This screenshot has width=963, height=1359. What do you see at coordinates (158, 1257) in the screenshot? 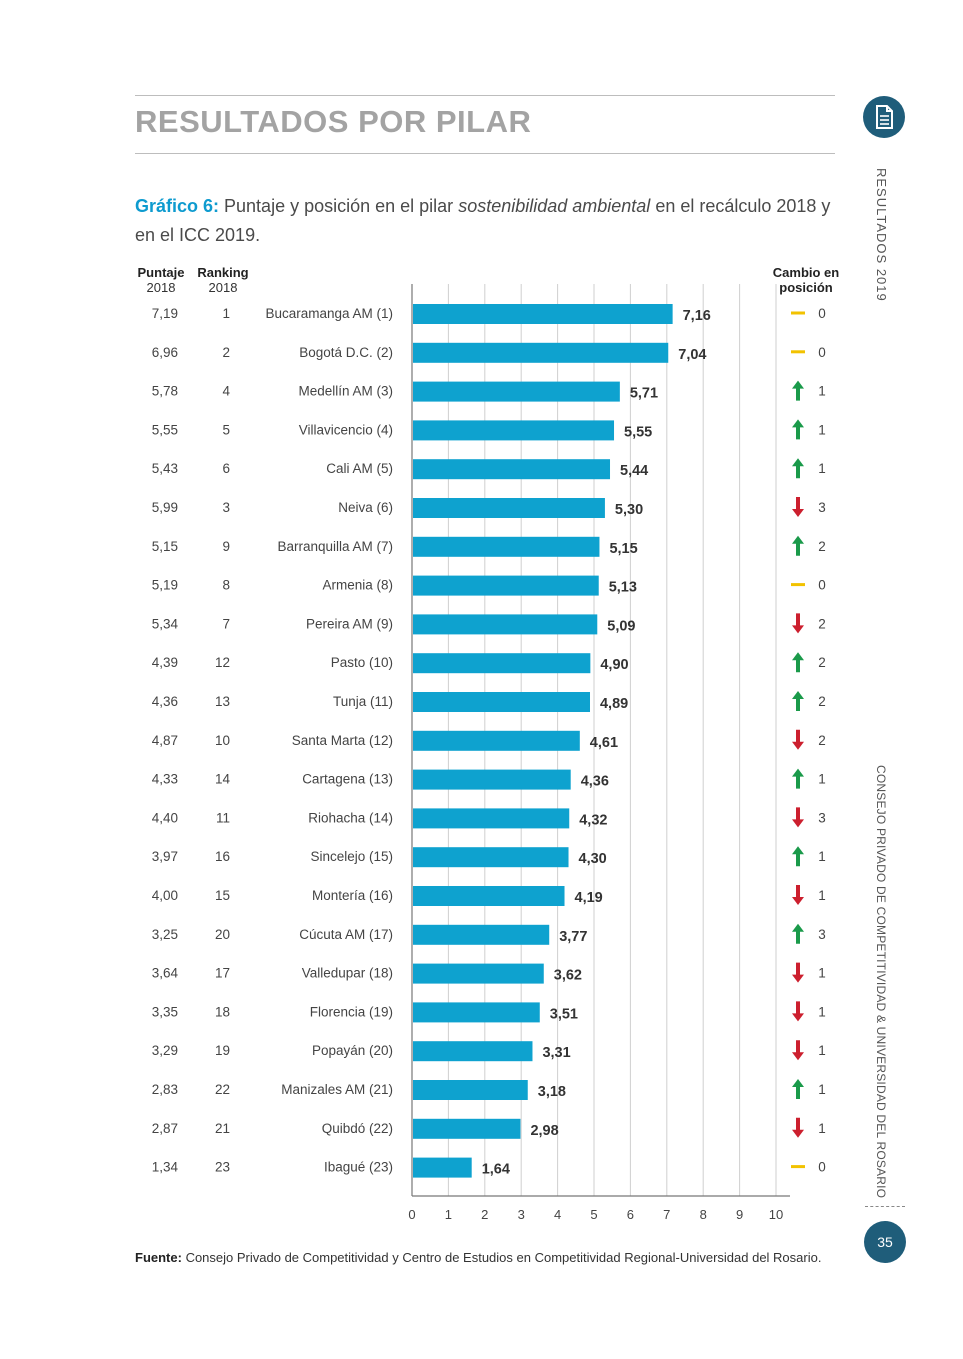
I see `source-label: Fuente:` at bounding box center [158, 1257].